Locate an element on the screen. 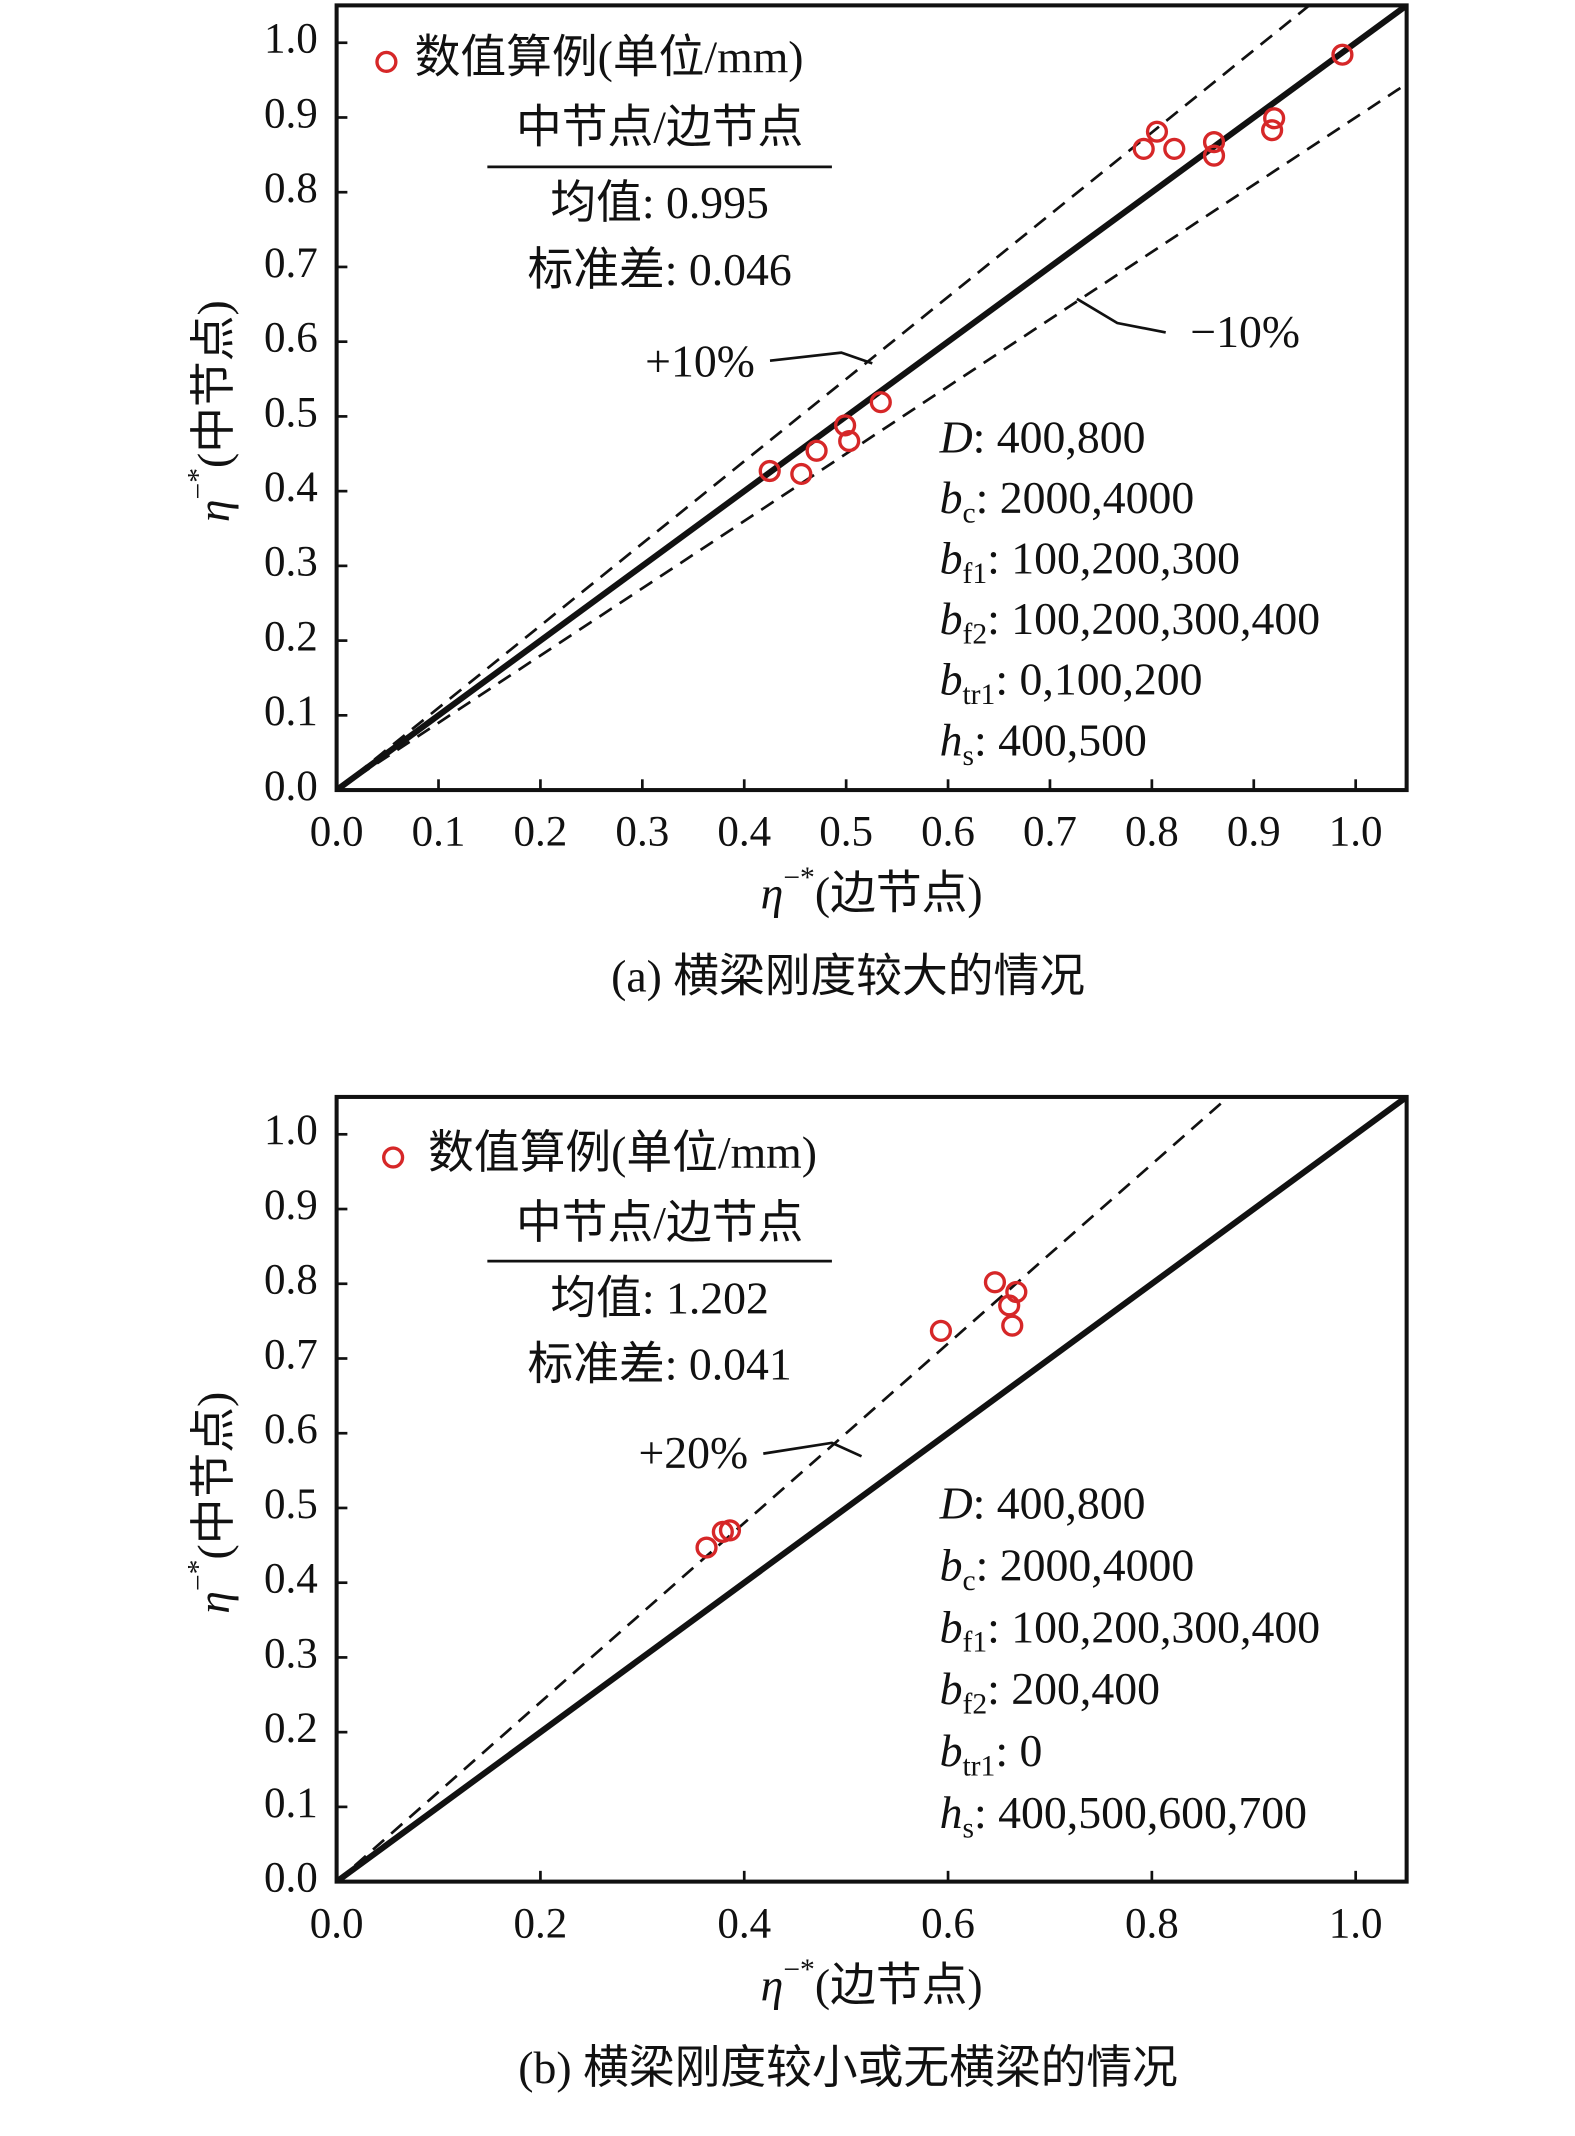  caption: (b) 横梁刚度较小或无横梁的情况 is located at coordinates (848, 2067).